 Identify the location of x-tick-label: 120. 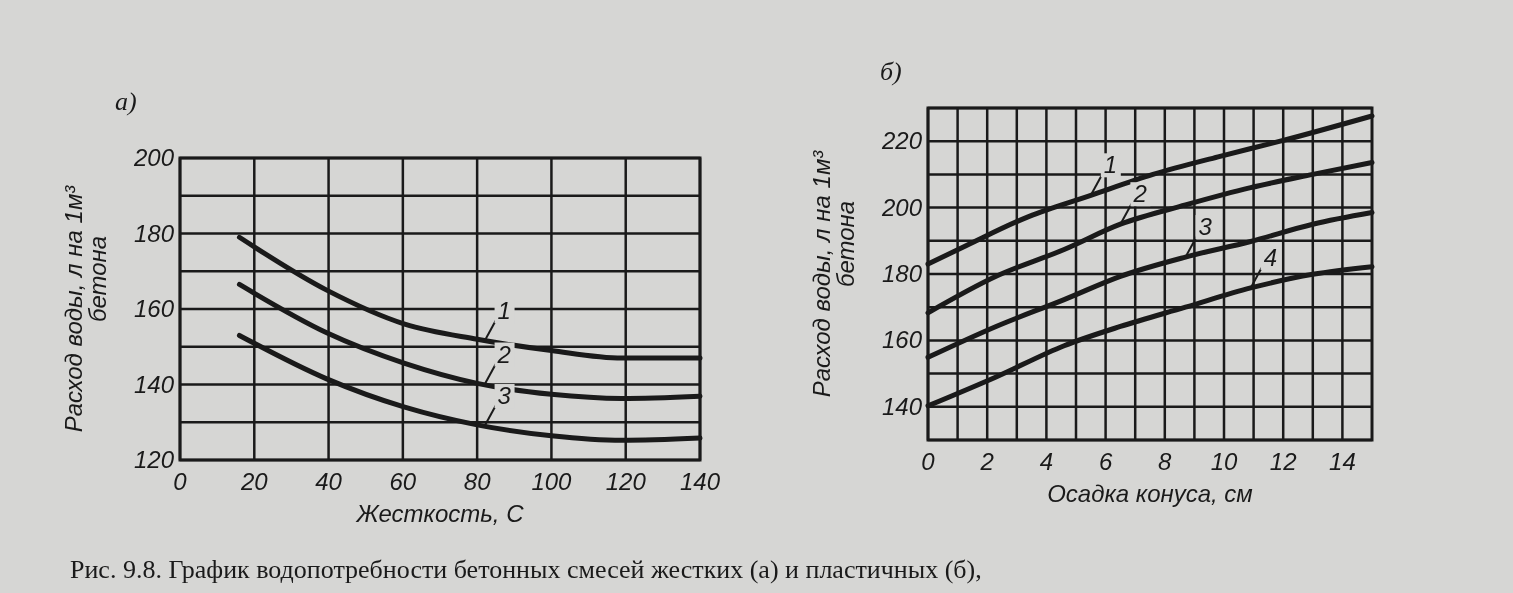
(626, 481).